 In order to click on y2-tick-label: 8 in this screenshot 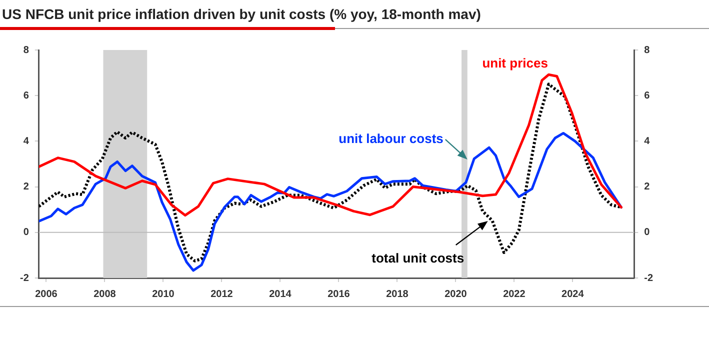, I will do `click(647, 50)`.